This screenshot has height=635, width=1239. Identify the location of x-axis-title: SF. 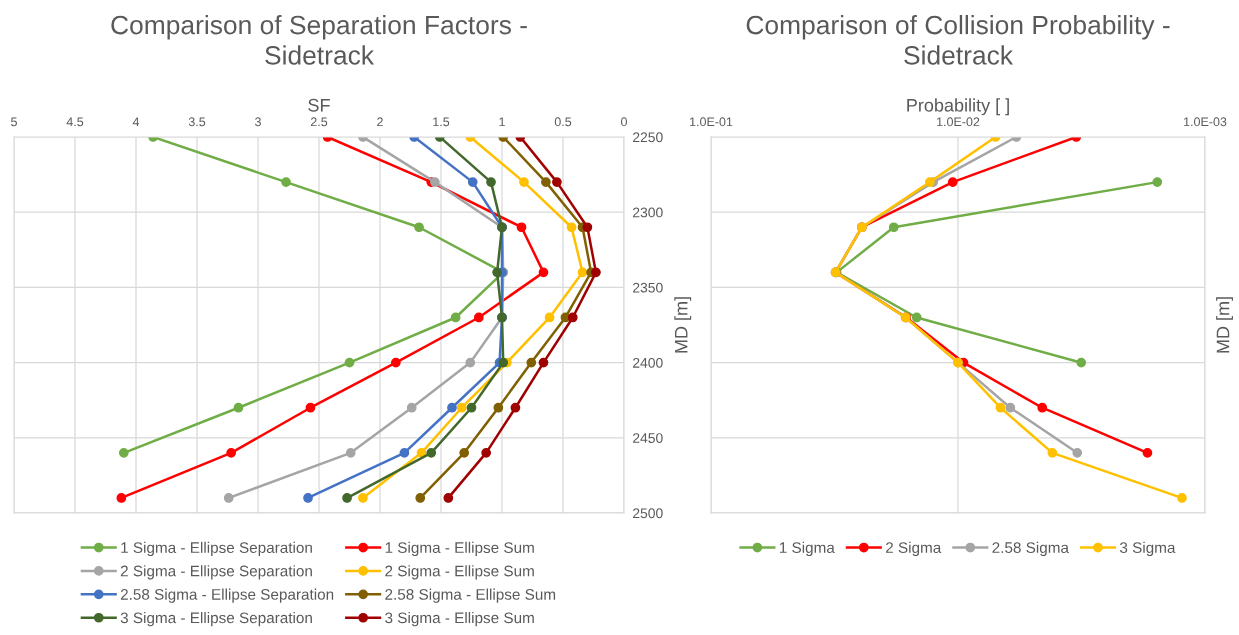
(319, 105).